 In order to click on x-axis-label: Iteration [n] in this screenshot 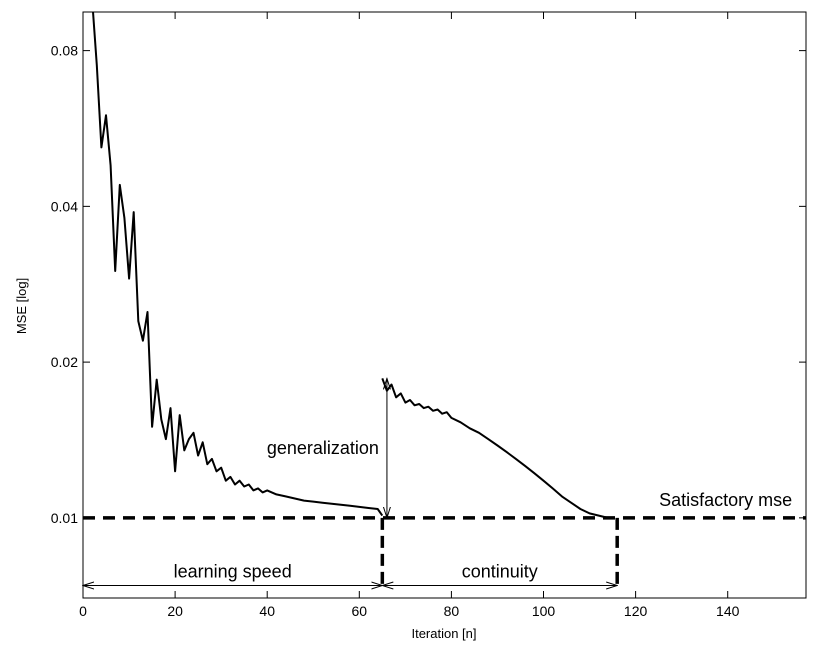, I will do `click(443, 633)`.